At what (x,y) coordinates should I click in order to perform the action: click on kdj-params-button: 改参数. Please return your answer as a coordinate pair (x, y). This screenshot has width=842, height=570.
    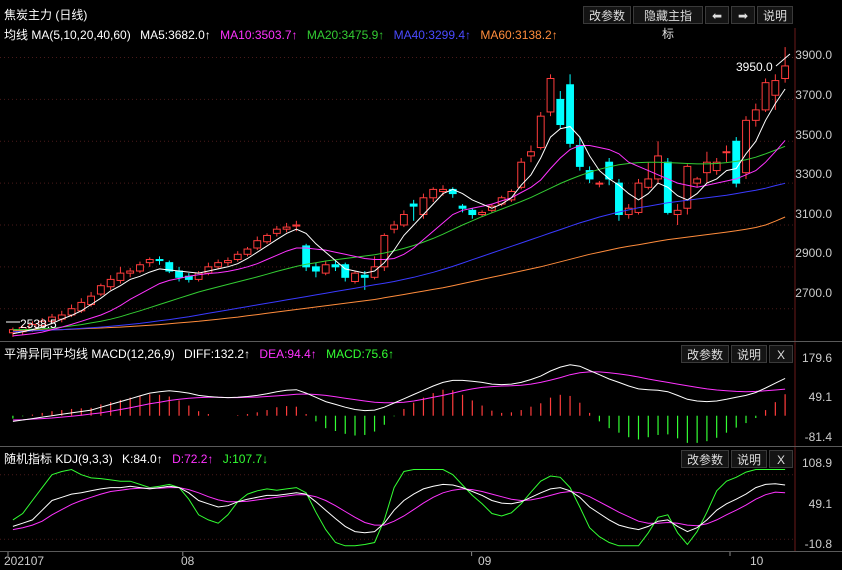
    Looking at the image, I should click on (705, 459).